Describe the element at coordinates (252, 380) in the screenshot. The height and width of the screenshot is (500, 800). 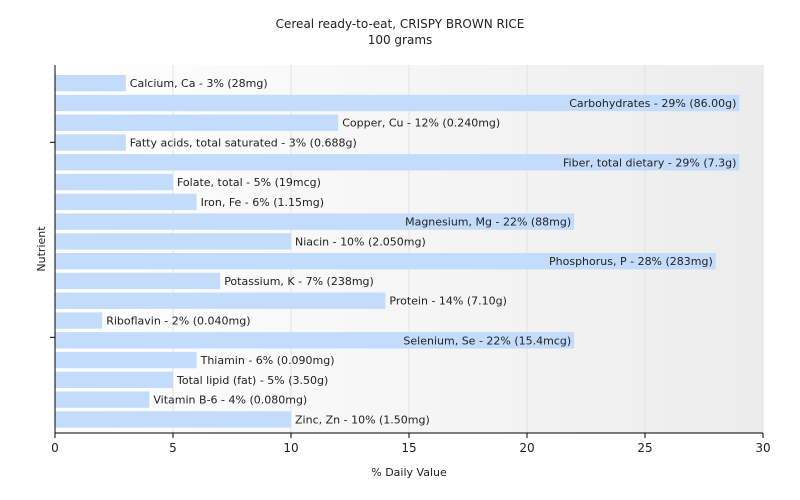
I see `bar-label-15: Total lipid (fat) - 5% (3.50g)` at that location.